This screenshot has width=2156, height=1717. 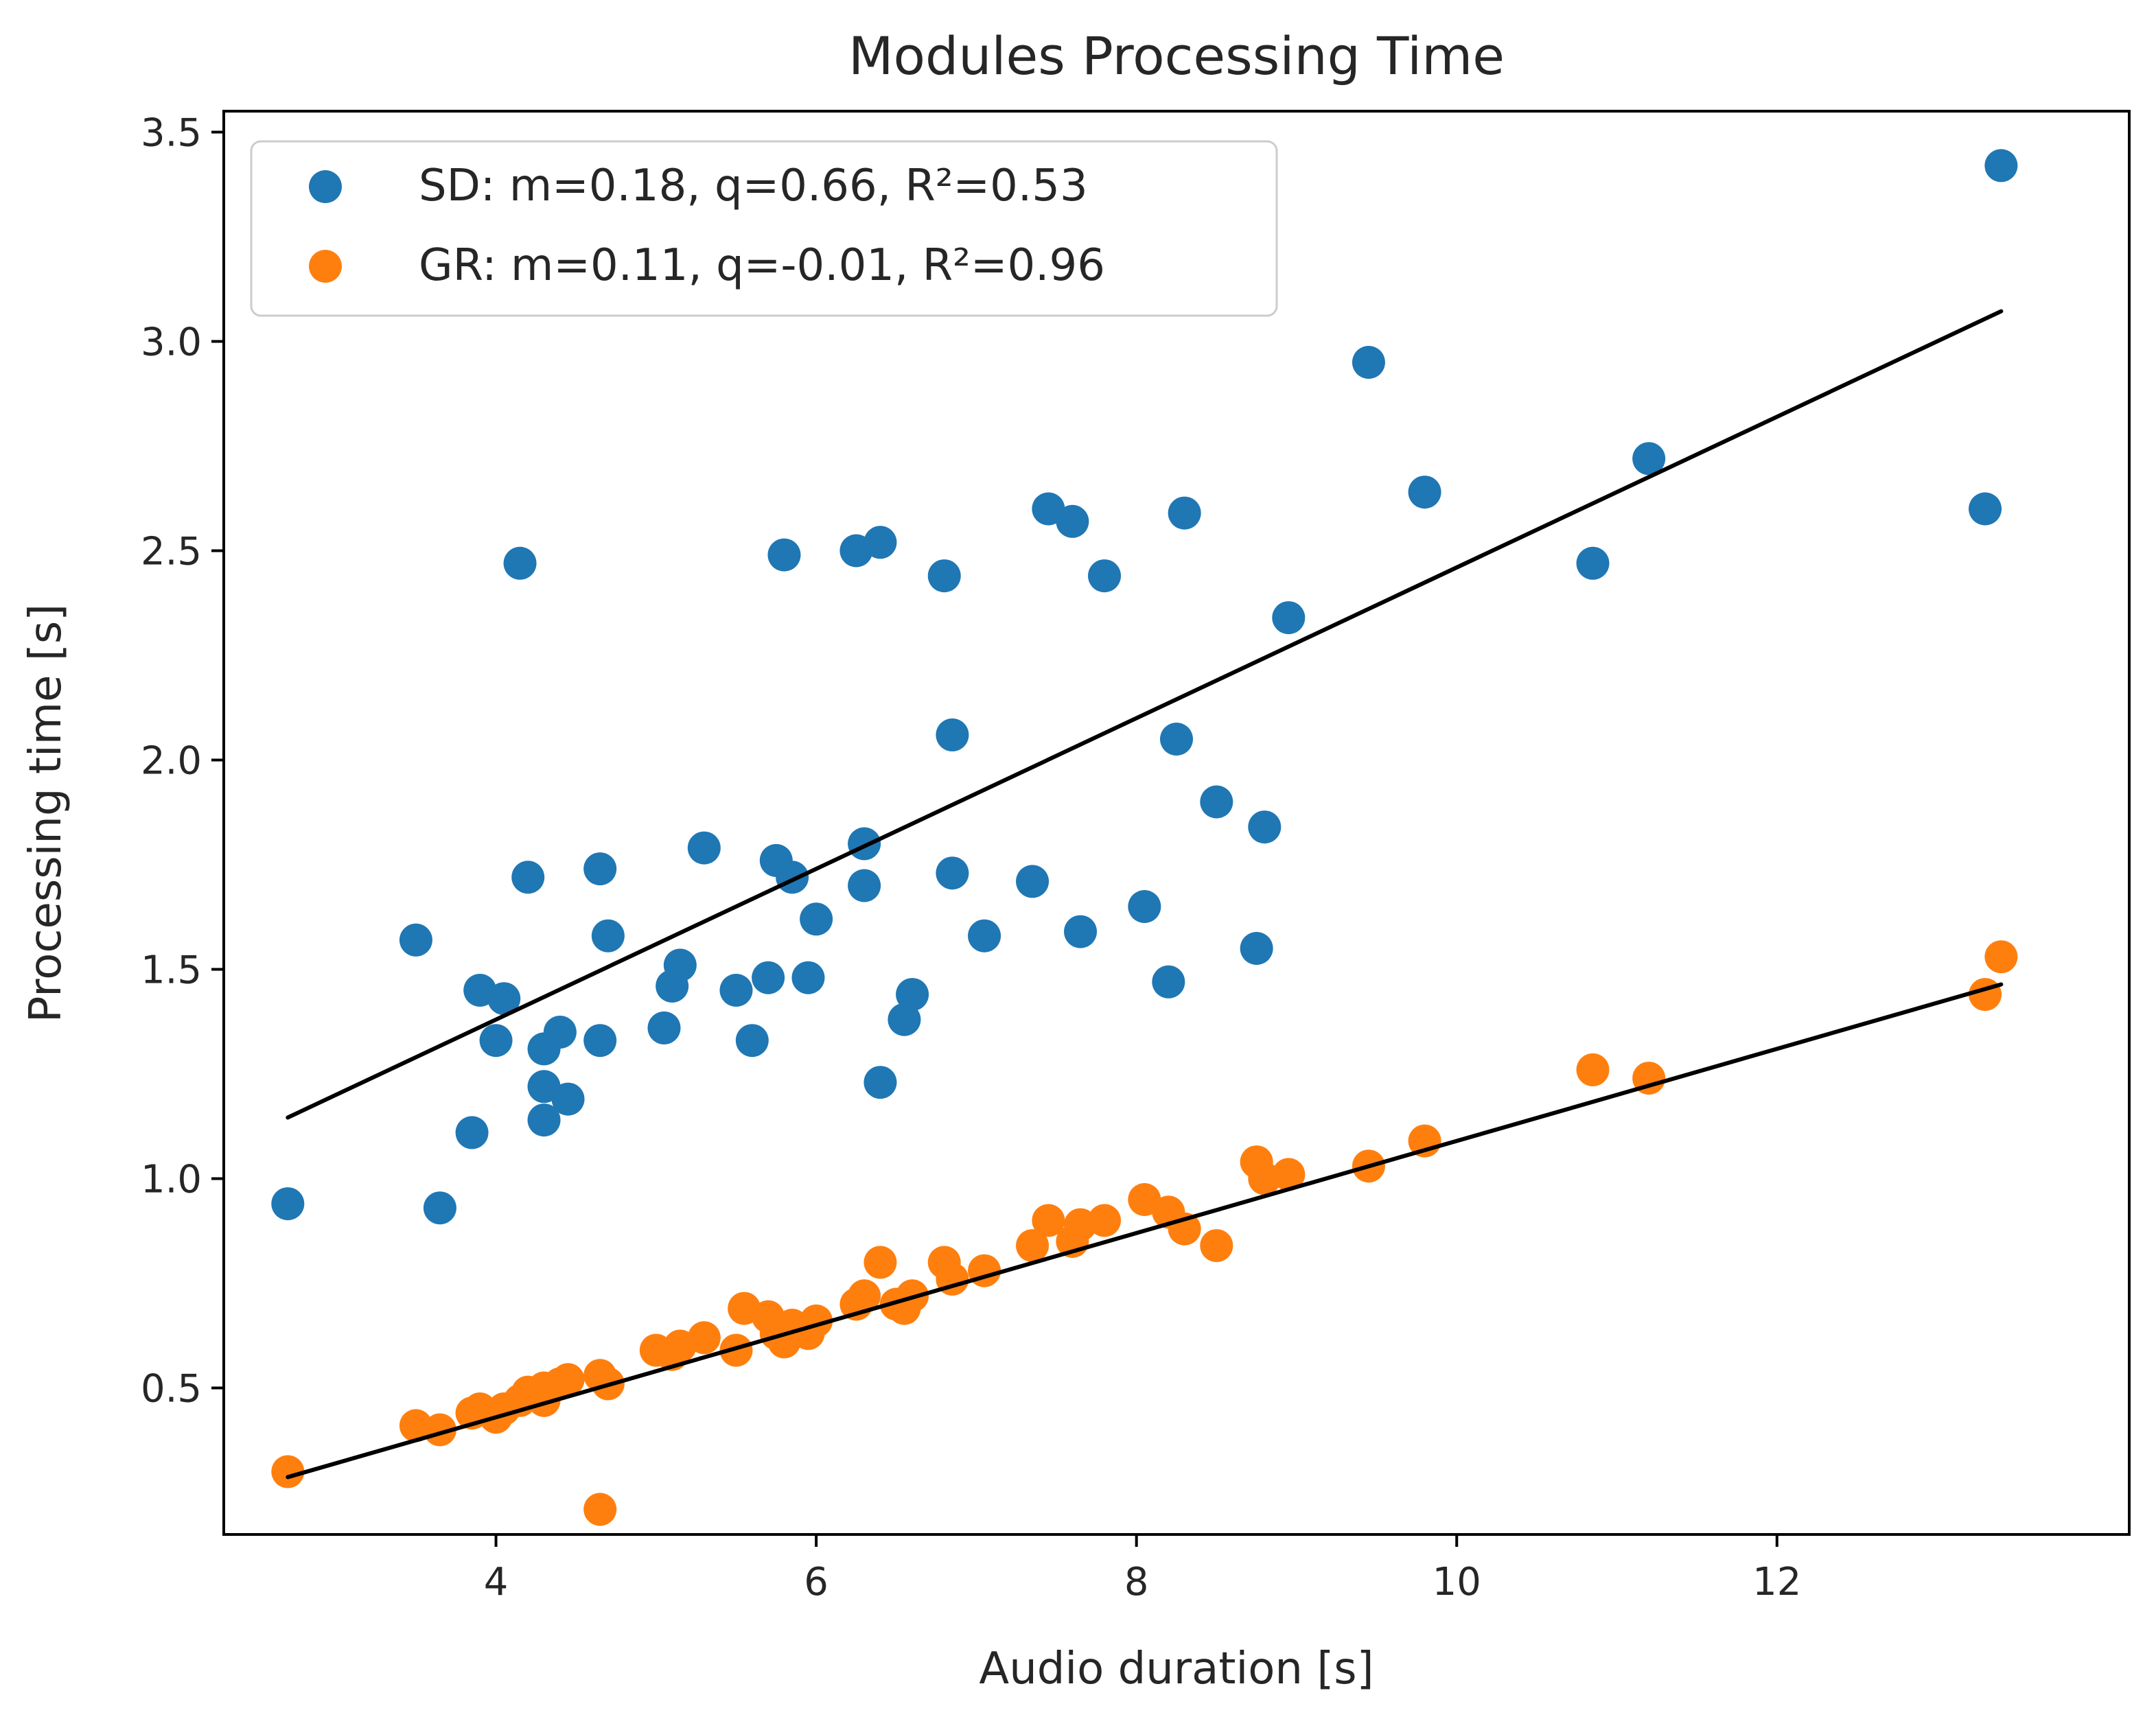 What do you see at coordinates (816, 1582) in the screenshot?
I see `x-tick-label: 6` at bounding box center [816, 1582].